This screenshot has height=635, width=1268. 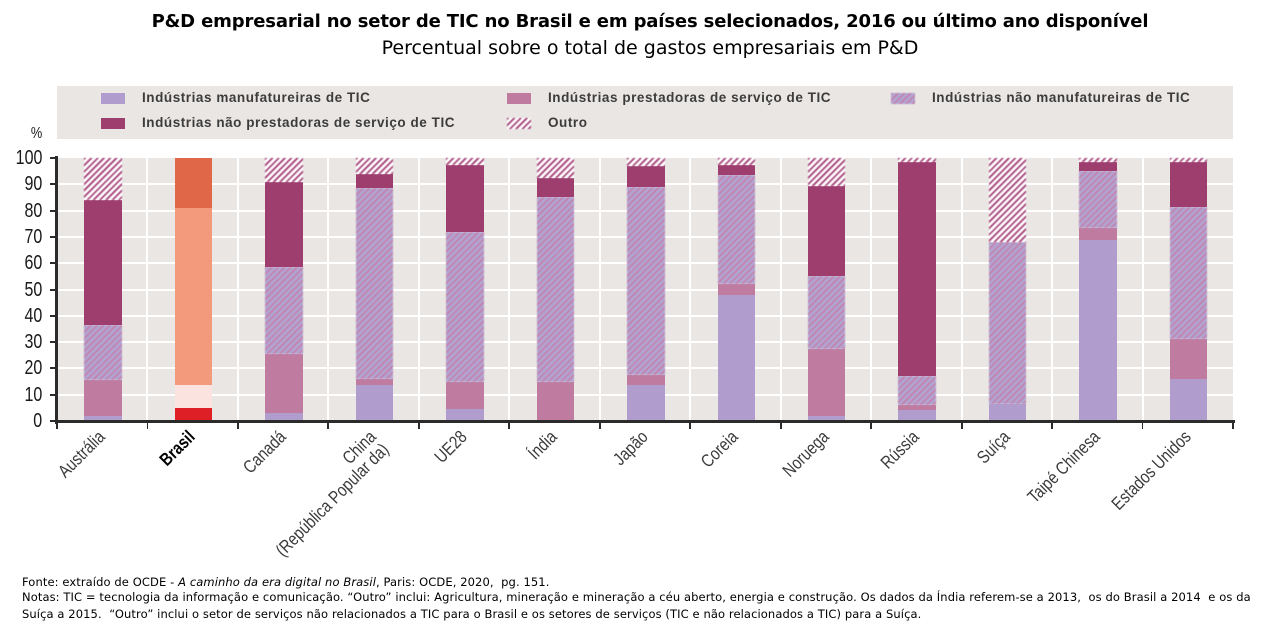 What do you see at coordinates (264, 452) in the screenshot?
I see `category-label: Canadá` at bounding box center [264, 452].